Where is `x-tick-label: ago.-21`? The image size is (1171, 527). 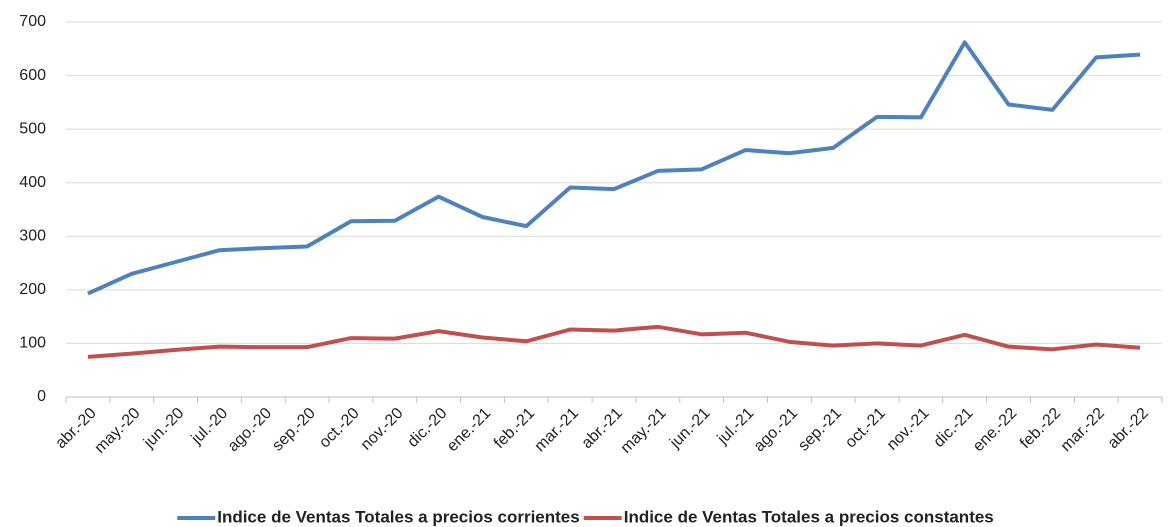
x-tick-label: ago.-21 is located at coordinates (776, 430).